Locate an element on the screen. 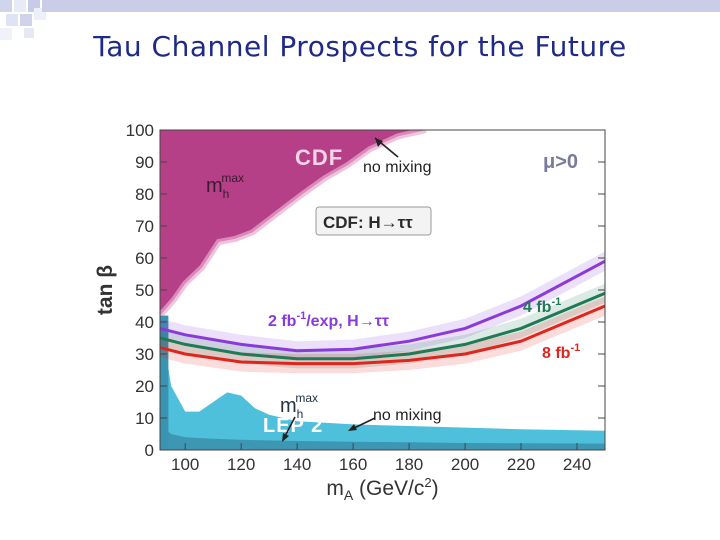 This screenshot has width=720, height=540. y-tick-label: 10 is located at coordinates (144, 418).